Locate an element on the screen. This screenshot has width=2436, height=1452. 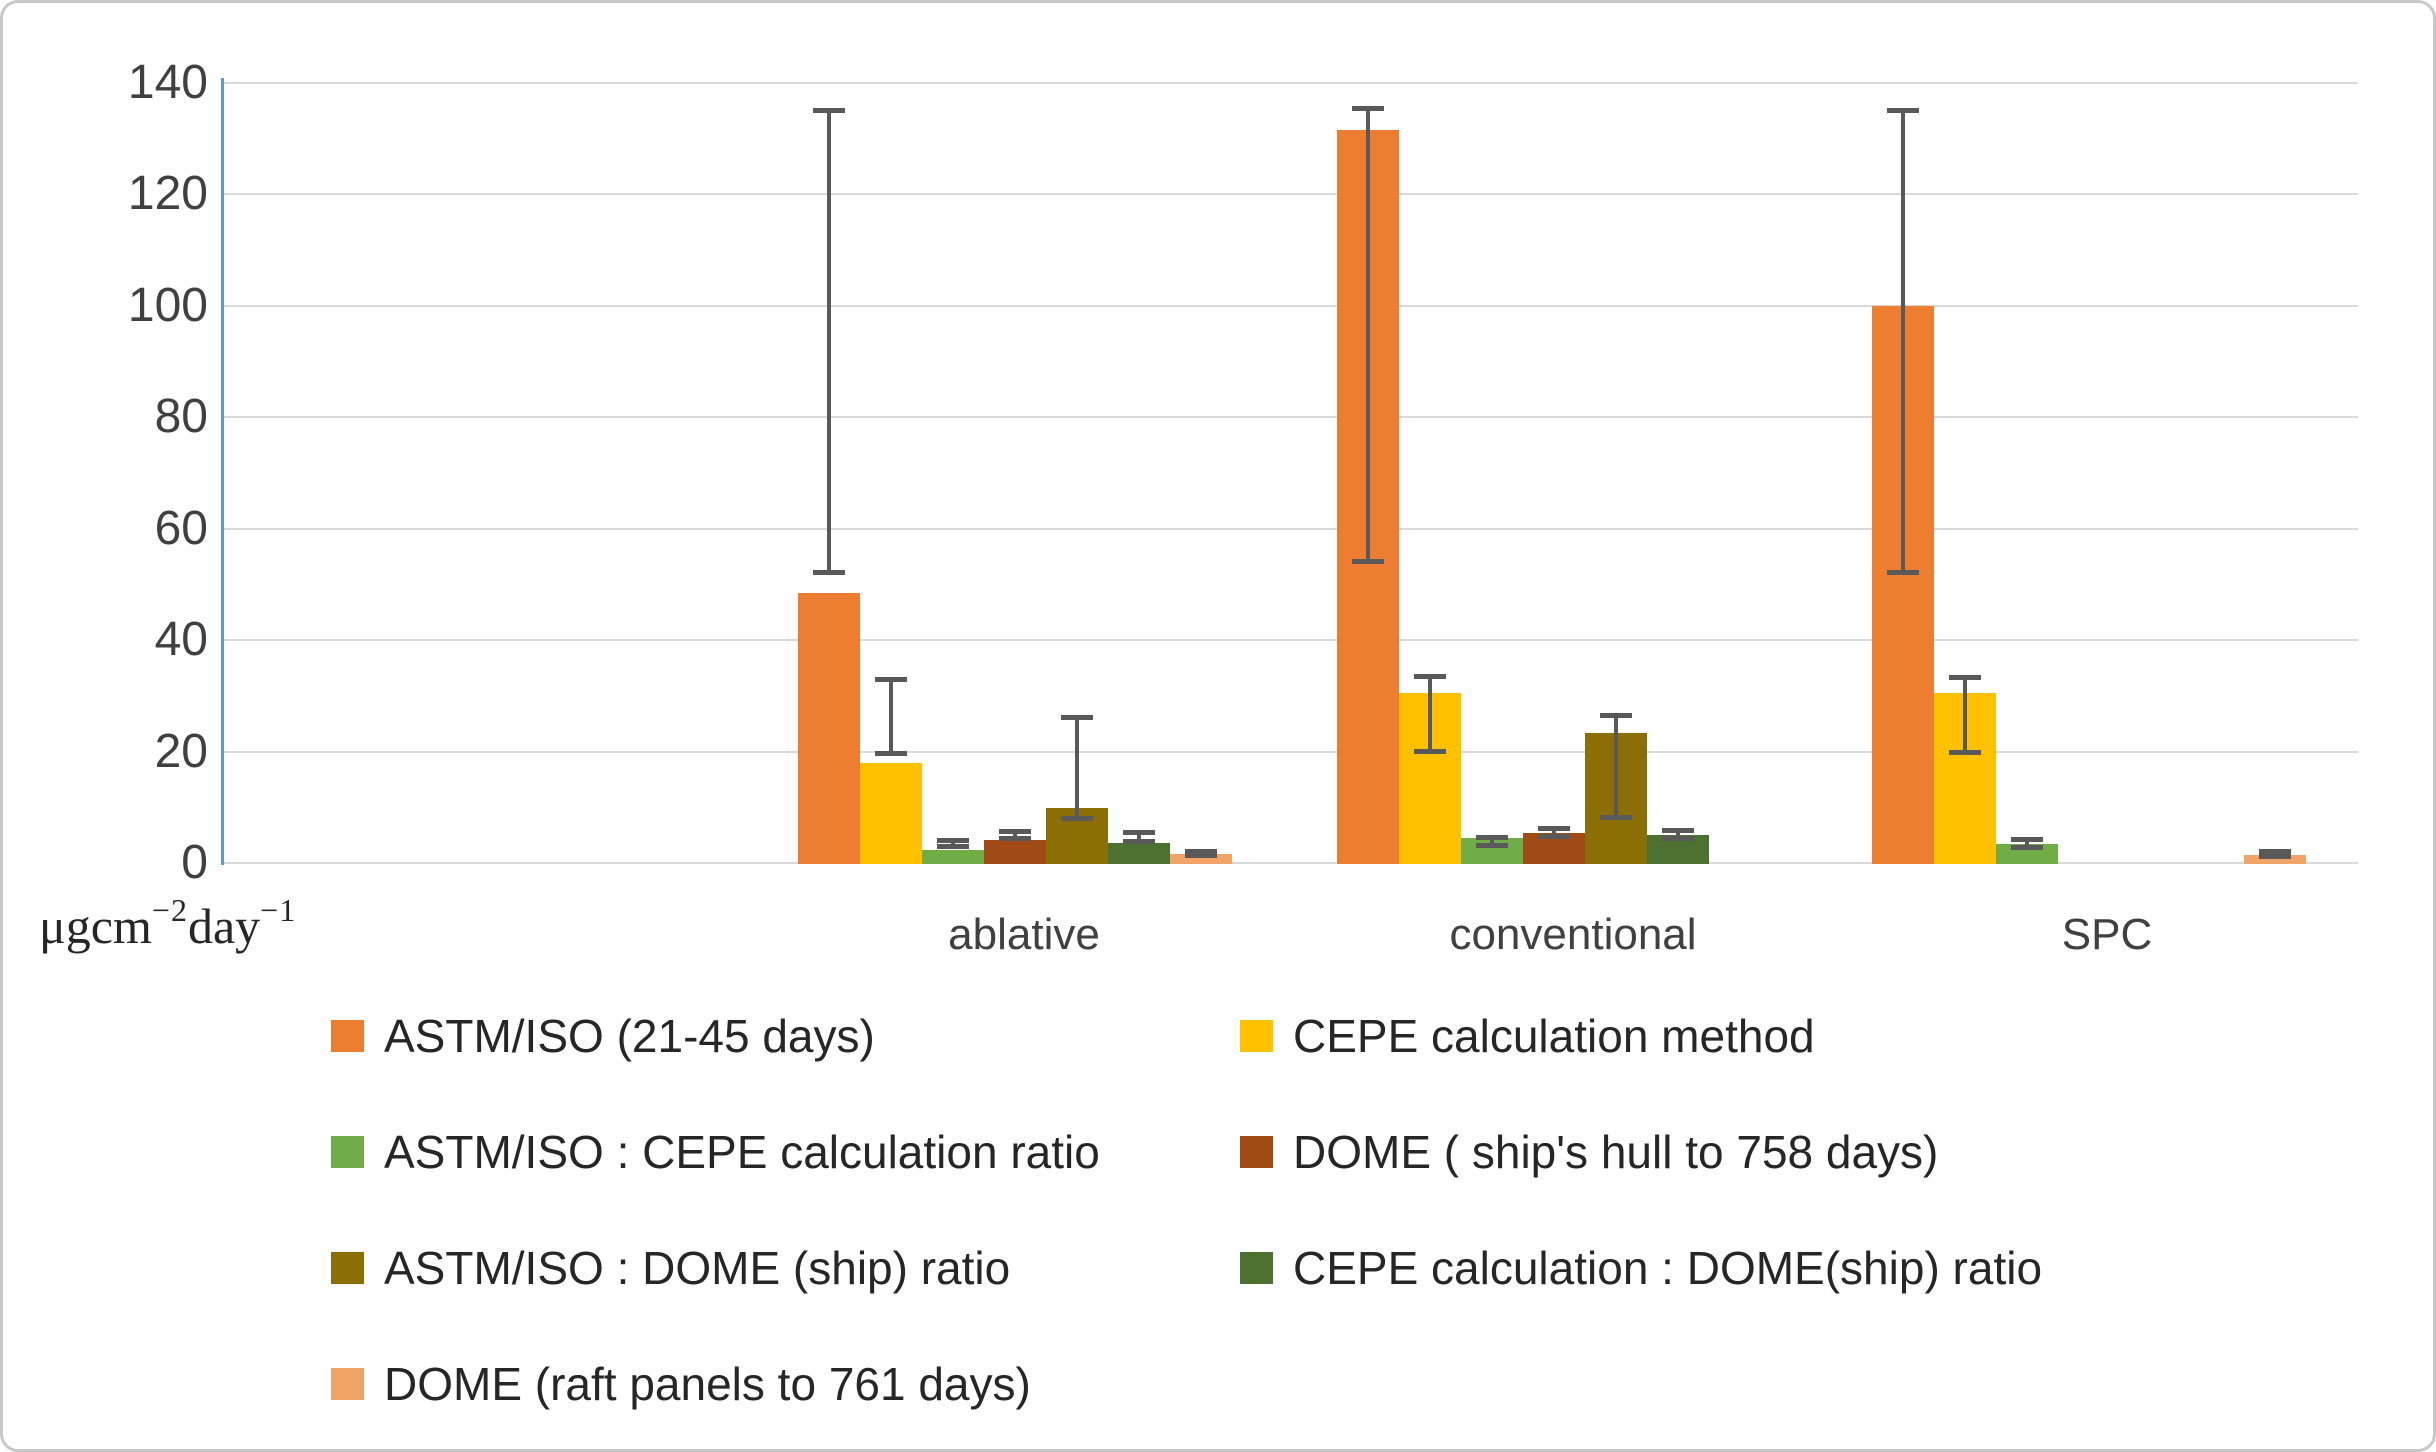
error-bar-cap-top-s2-conventional is located at coordinates (1430, 677).